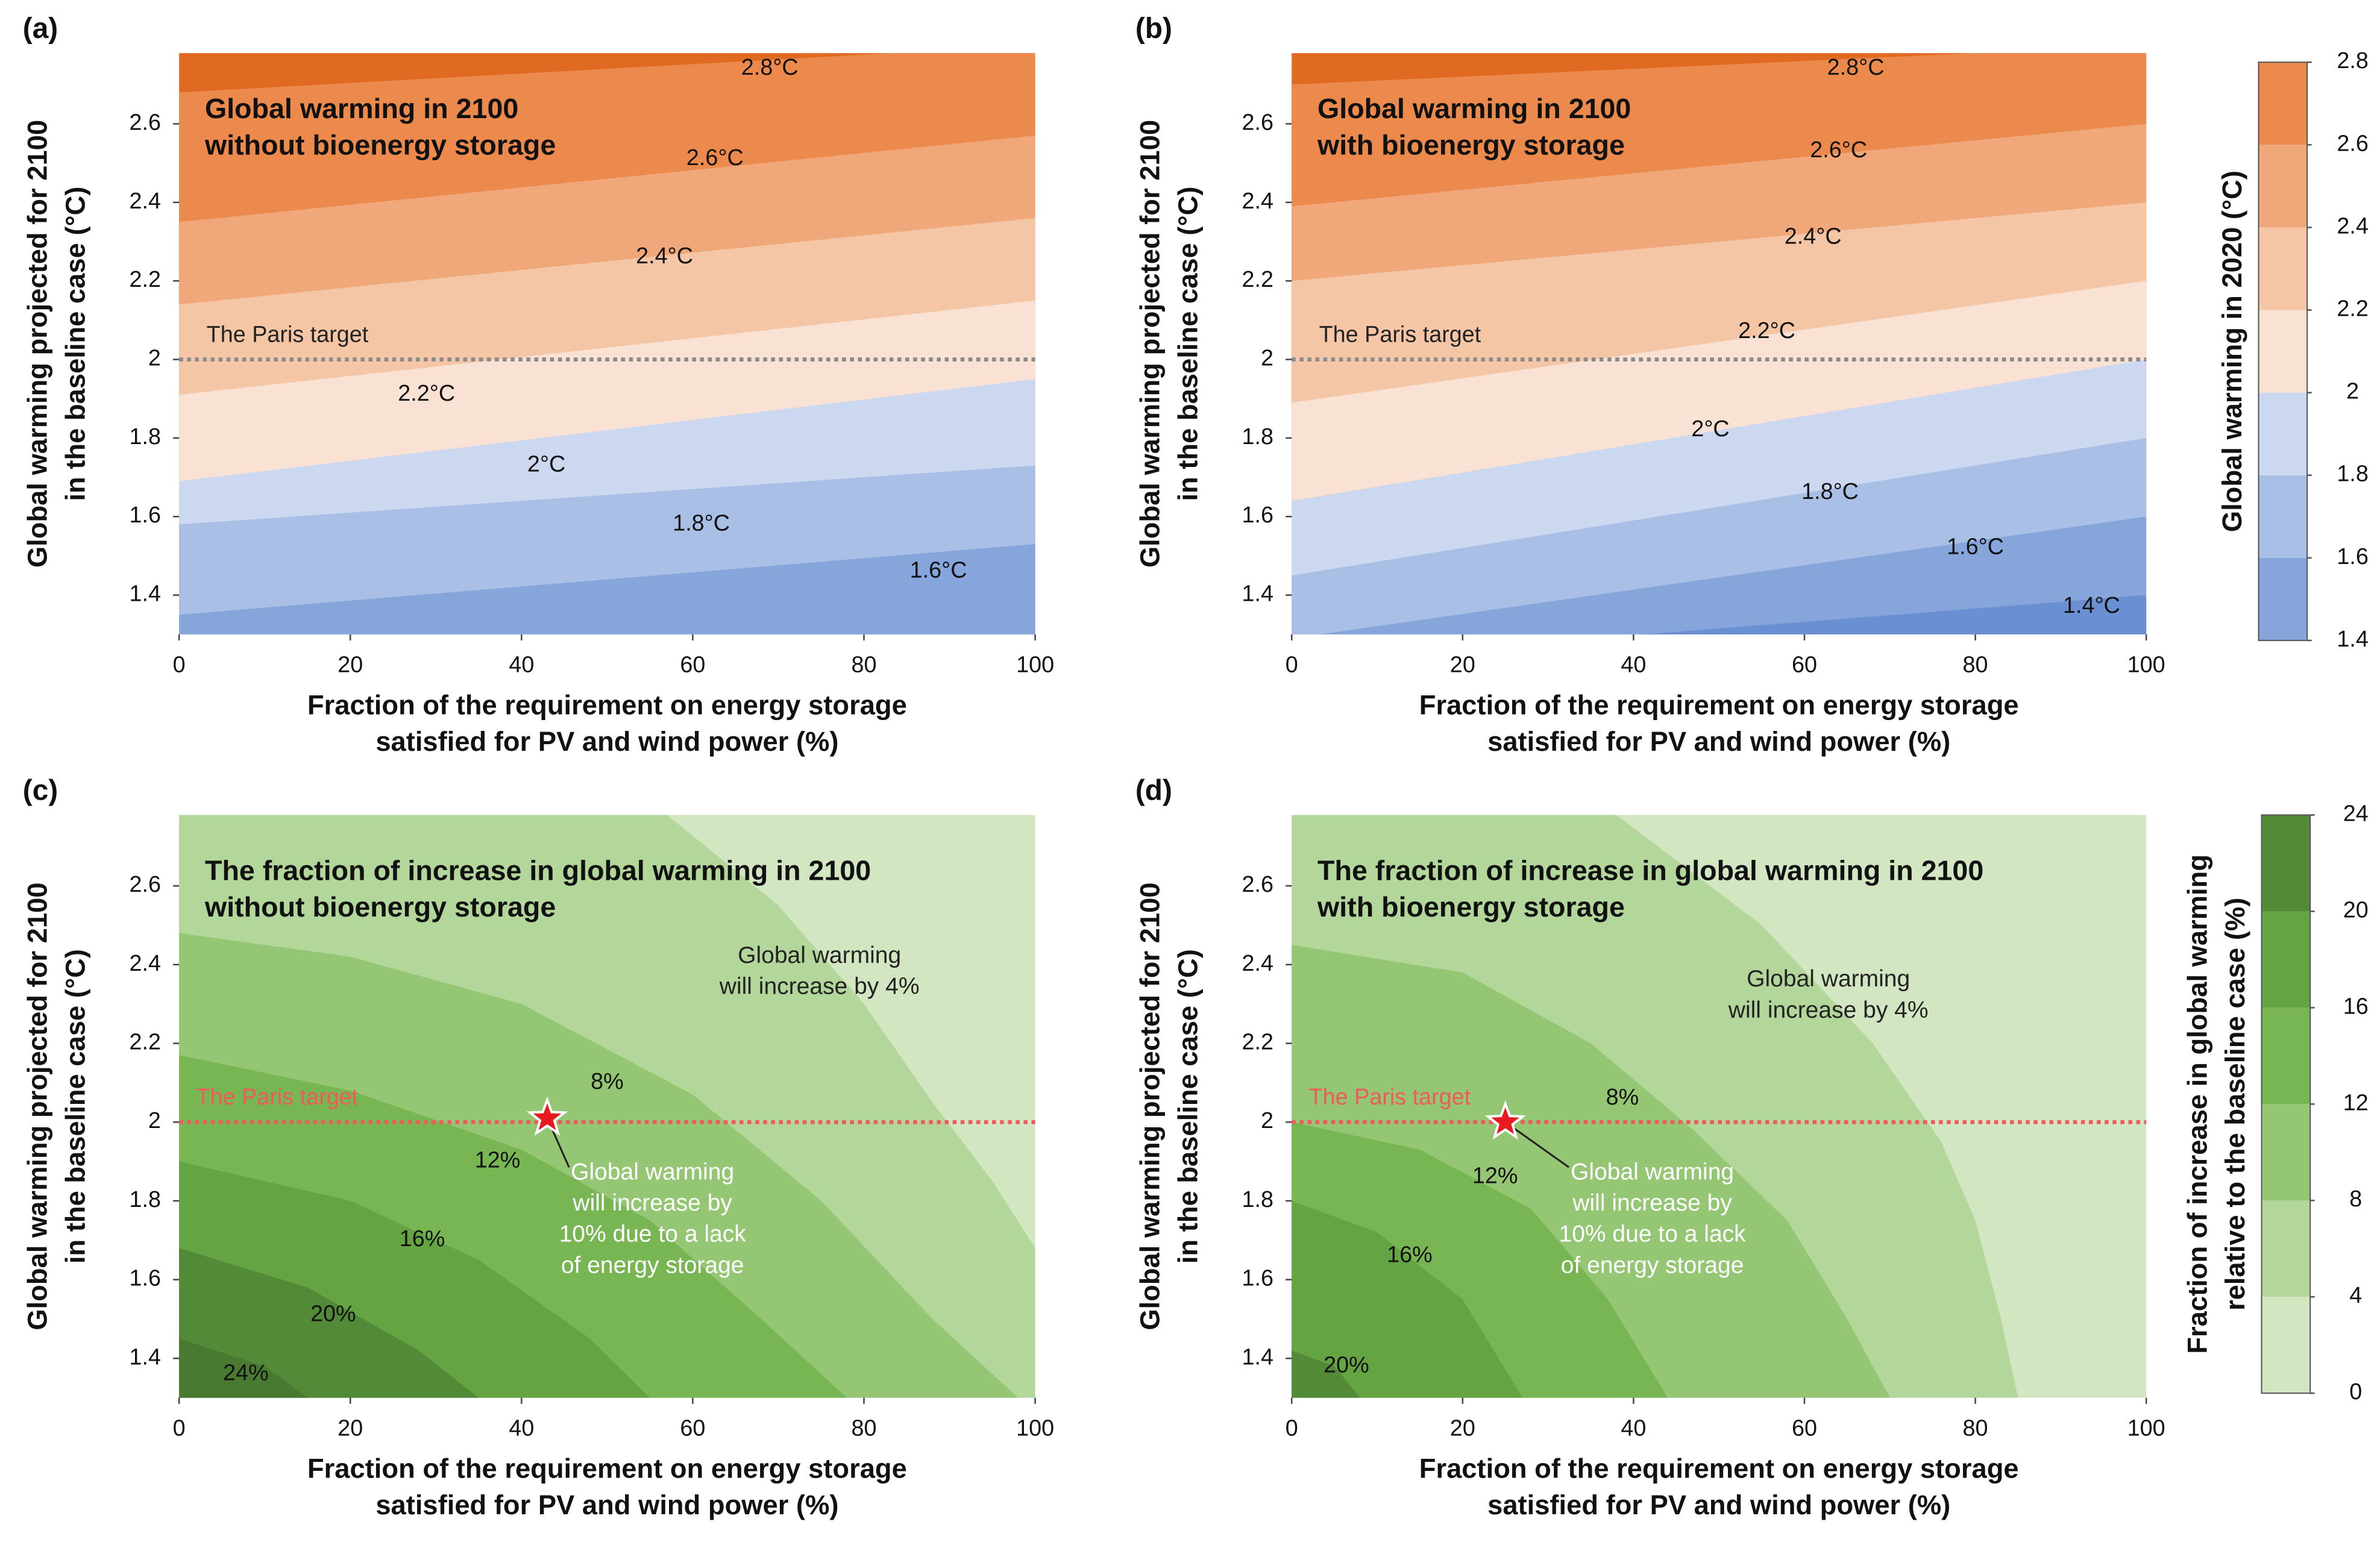 The image size is (2380, 1548). What do you see at coordinates (246, 1372) in the screenshot?
I see `contour-label: 24%` at bounding box center [246, 1372].